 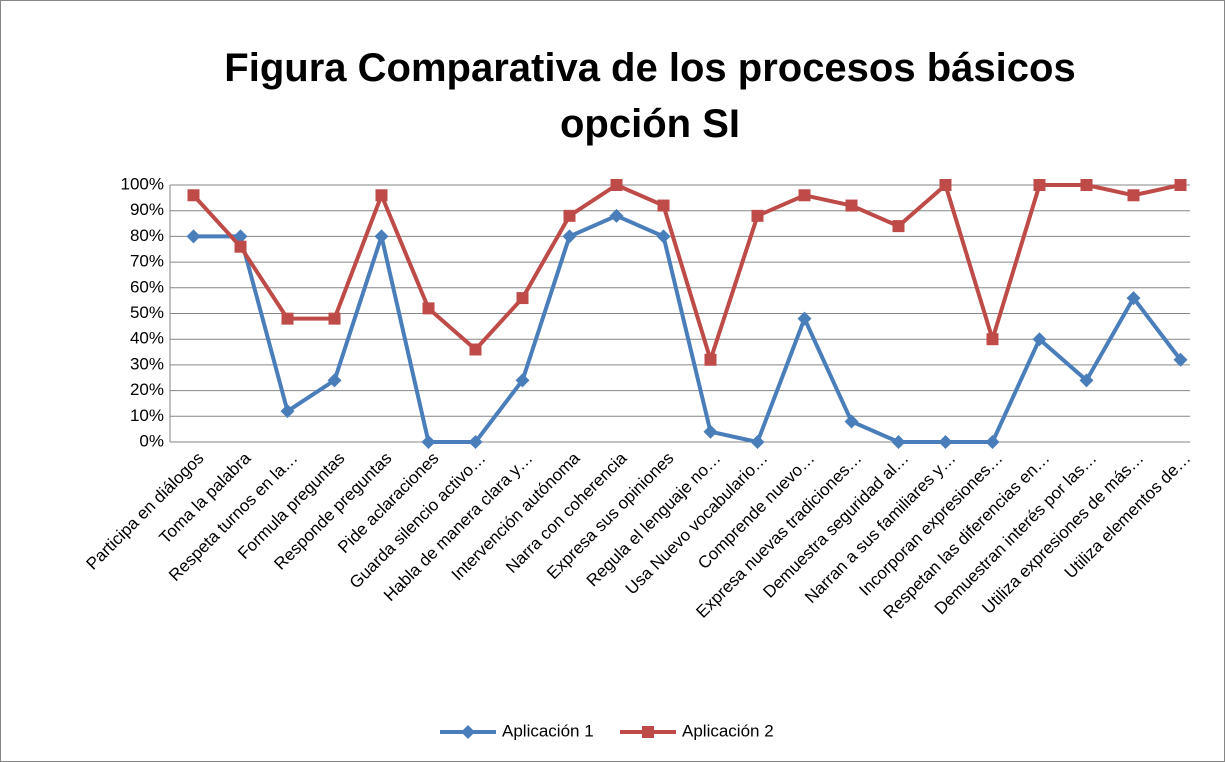 What do you see at coordinates (147, 235) in the screenshot?
I see `y-tick-label: 80%` at bounding box center [147, 235].